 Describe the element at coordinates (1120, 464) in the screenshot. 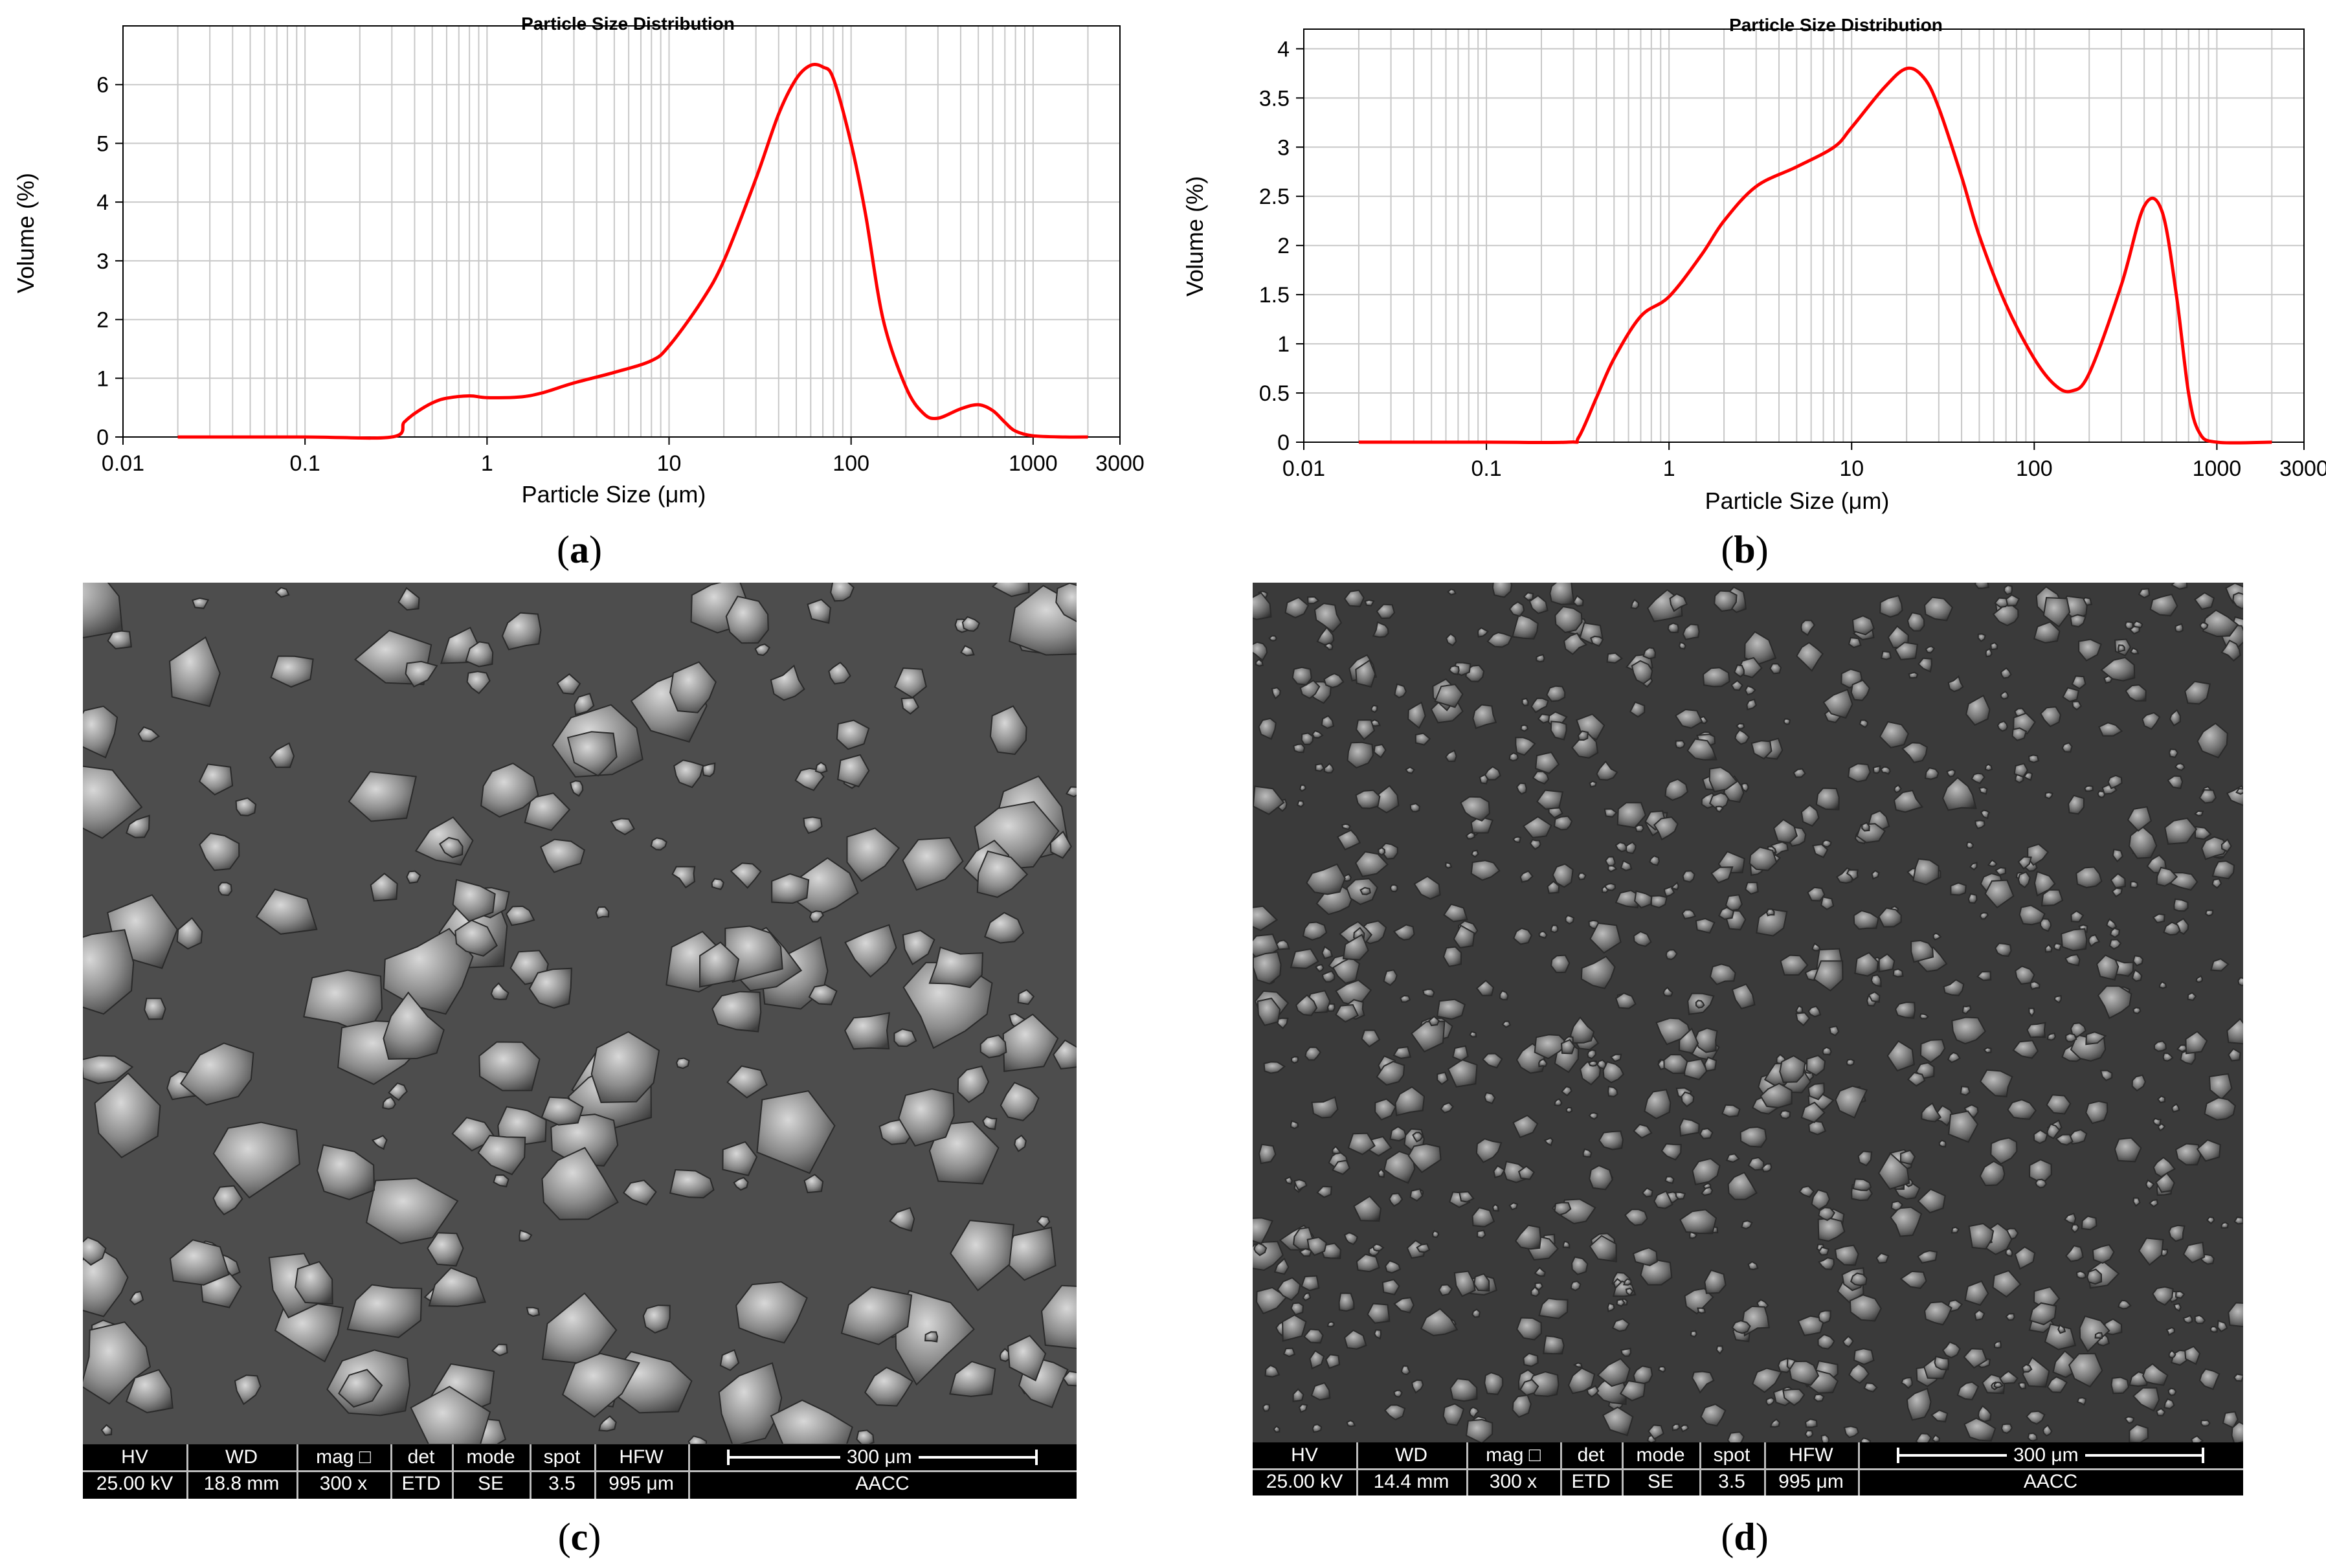

I see `x-tick-label: 3000` at that location.